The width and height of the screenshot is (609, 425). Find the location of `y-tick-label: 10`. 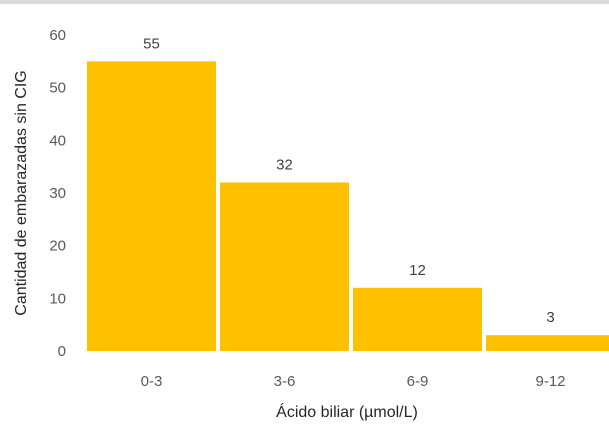

y-tick-label: 10 is located at coordinates (57, 298).